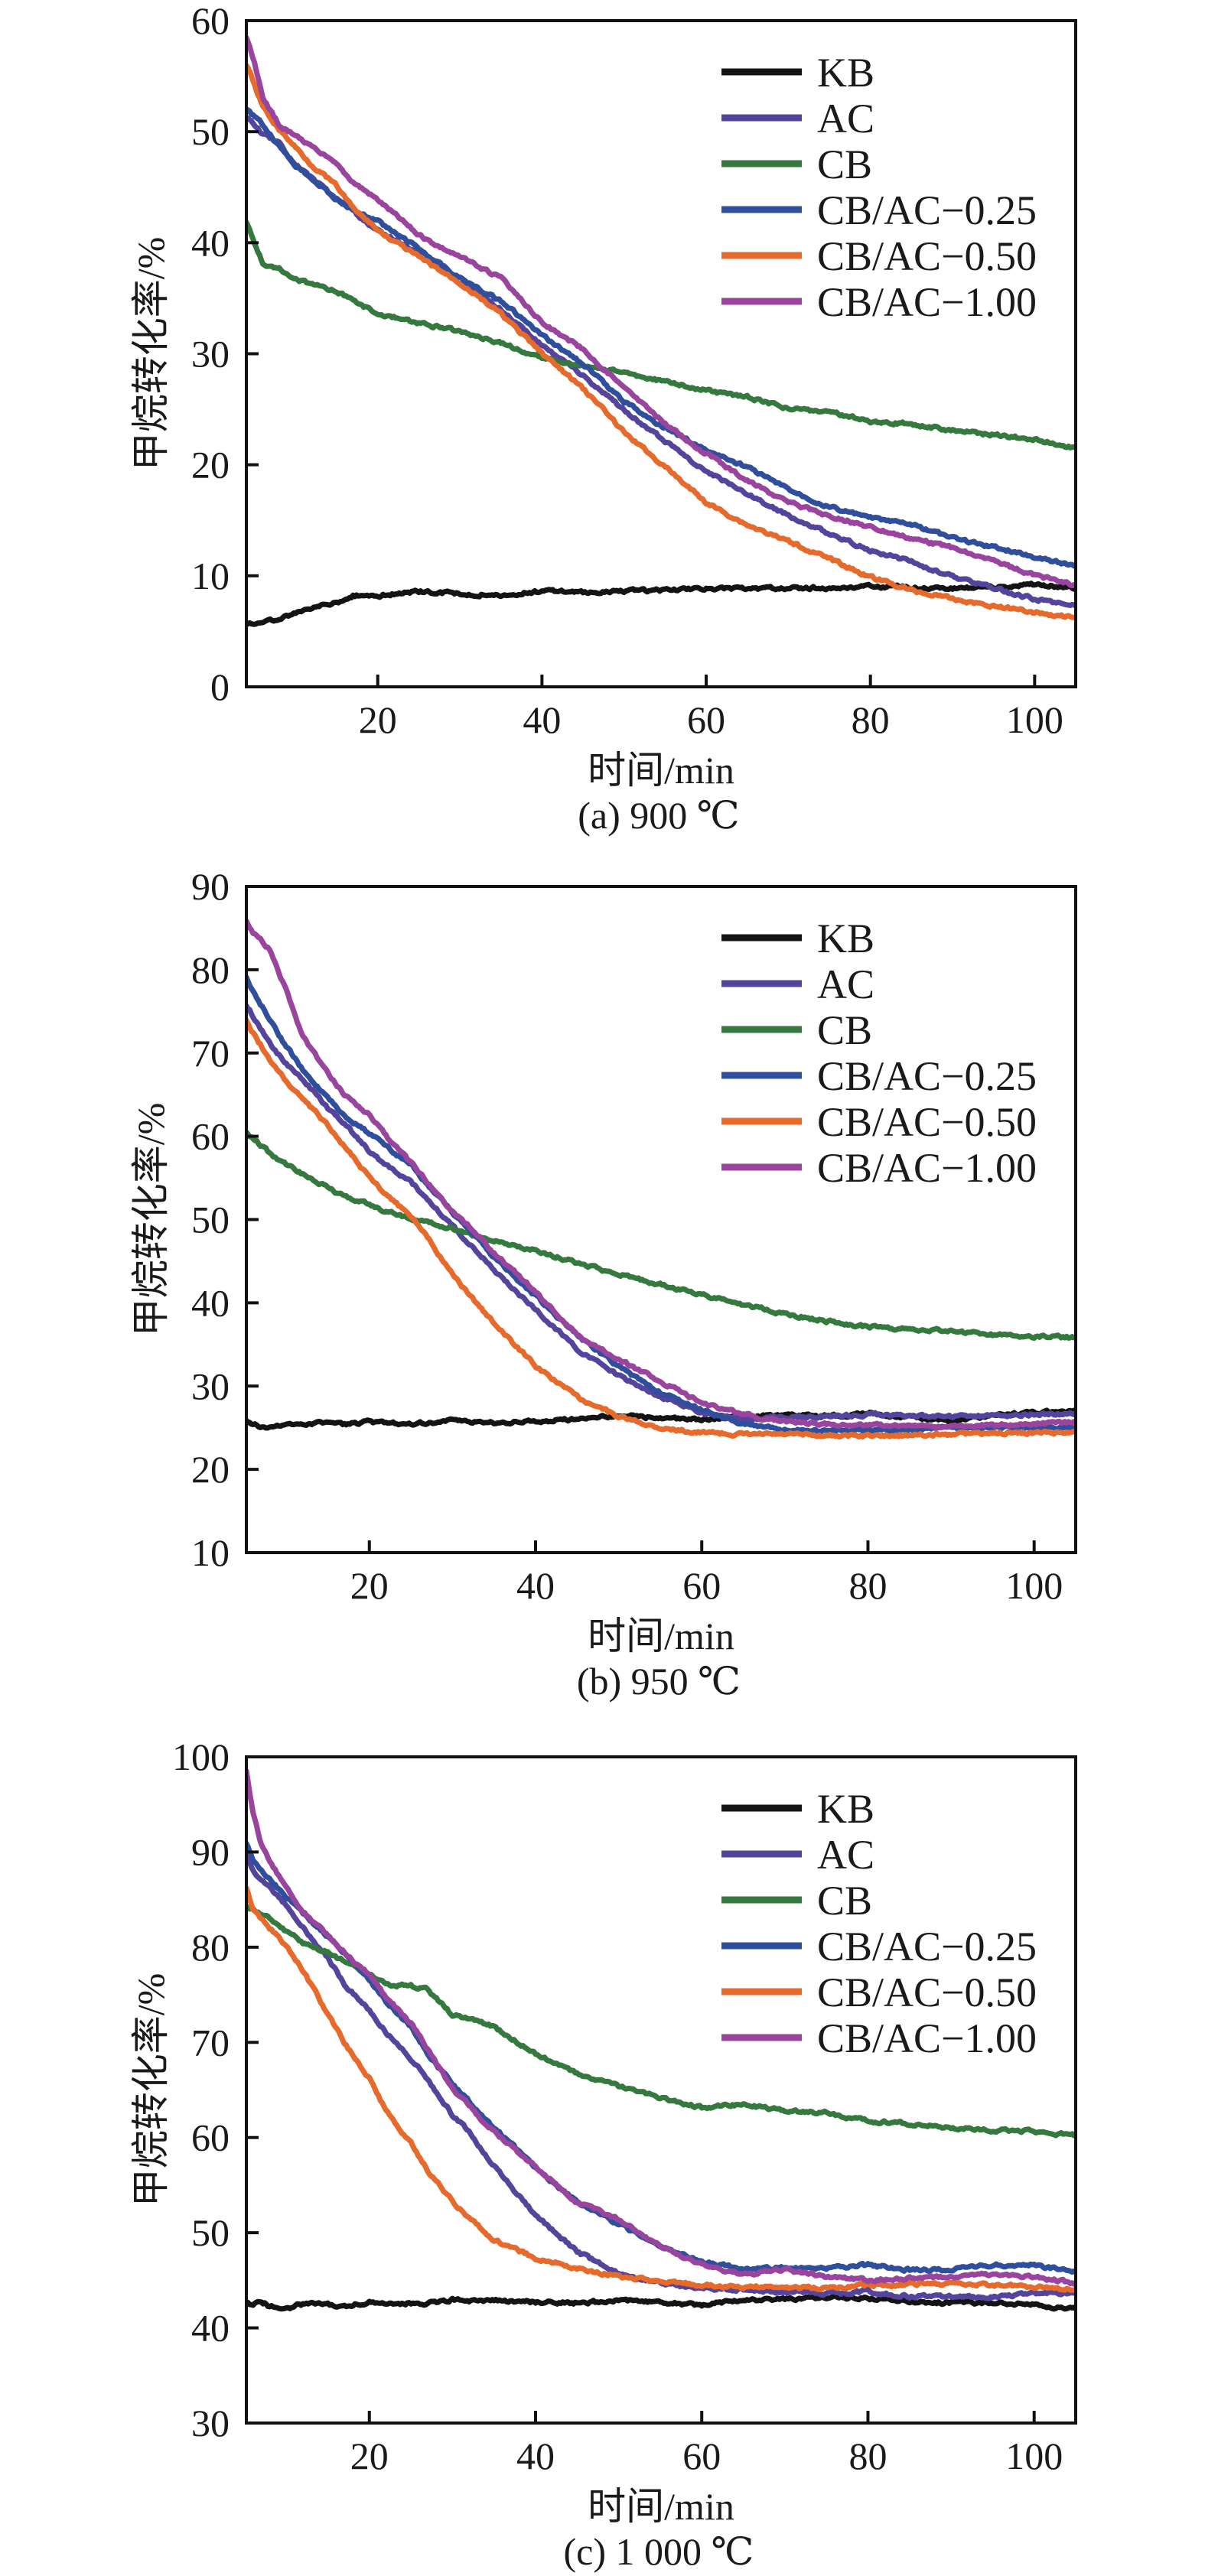  Describe the element at coordinates (659, 1682) in the screenshot. I see `panel-caption: (b) 950 ℃` at that location.